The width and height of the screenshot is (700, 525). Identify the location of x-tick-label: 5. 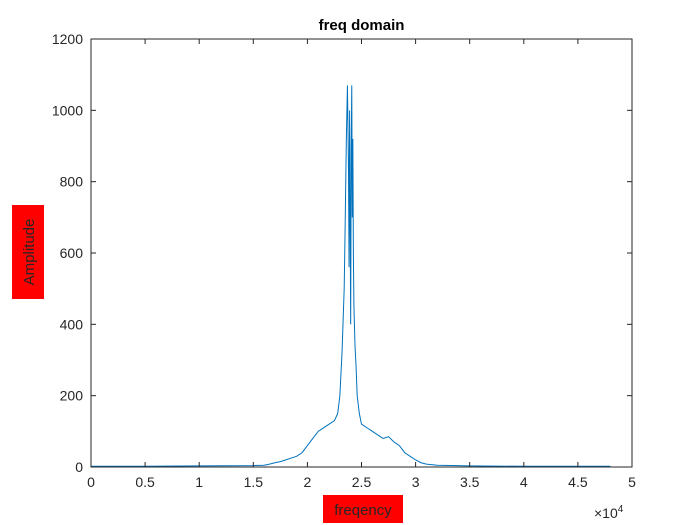
(632, 482).